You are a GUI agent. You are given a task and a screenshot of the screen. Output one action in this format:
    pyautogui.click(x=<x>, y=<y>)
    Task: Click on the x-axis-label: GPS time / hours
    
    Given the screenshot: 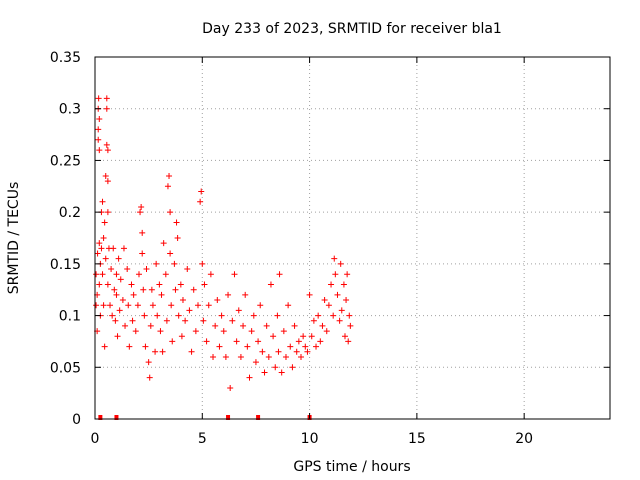 What is the action you would take?
    pyautogui.click(x=351, y=467)
    